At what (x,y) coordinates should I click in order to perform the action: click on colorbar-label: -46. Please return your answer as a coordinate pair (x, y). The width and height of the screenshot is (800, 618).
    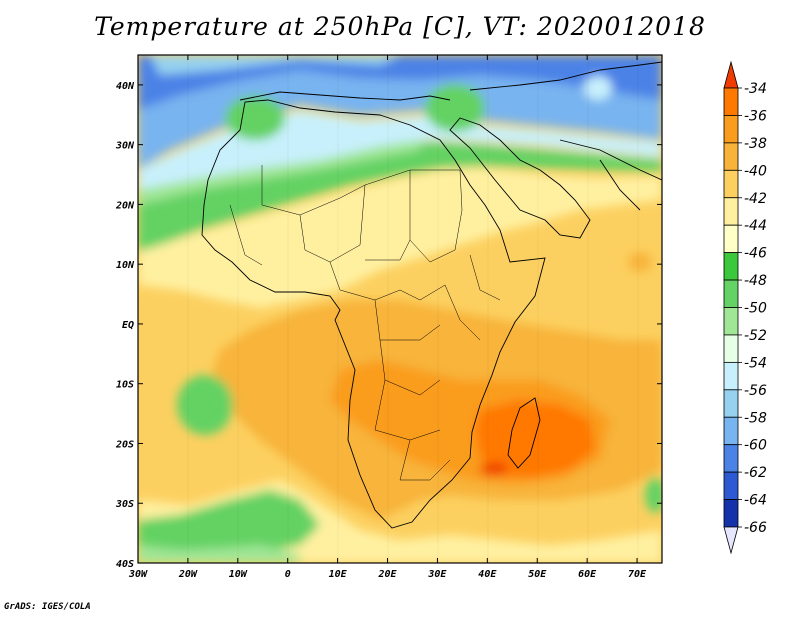
    Looking at the image, I should click on (755, 254).